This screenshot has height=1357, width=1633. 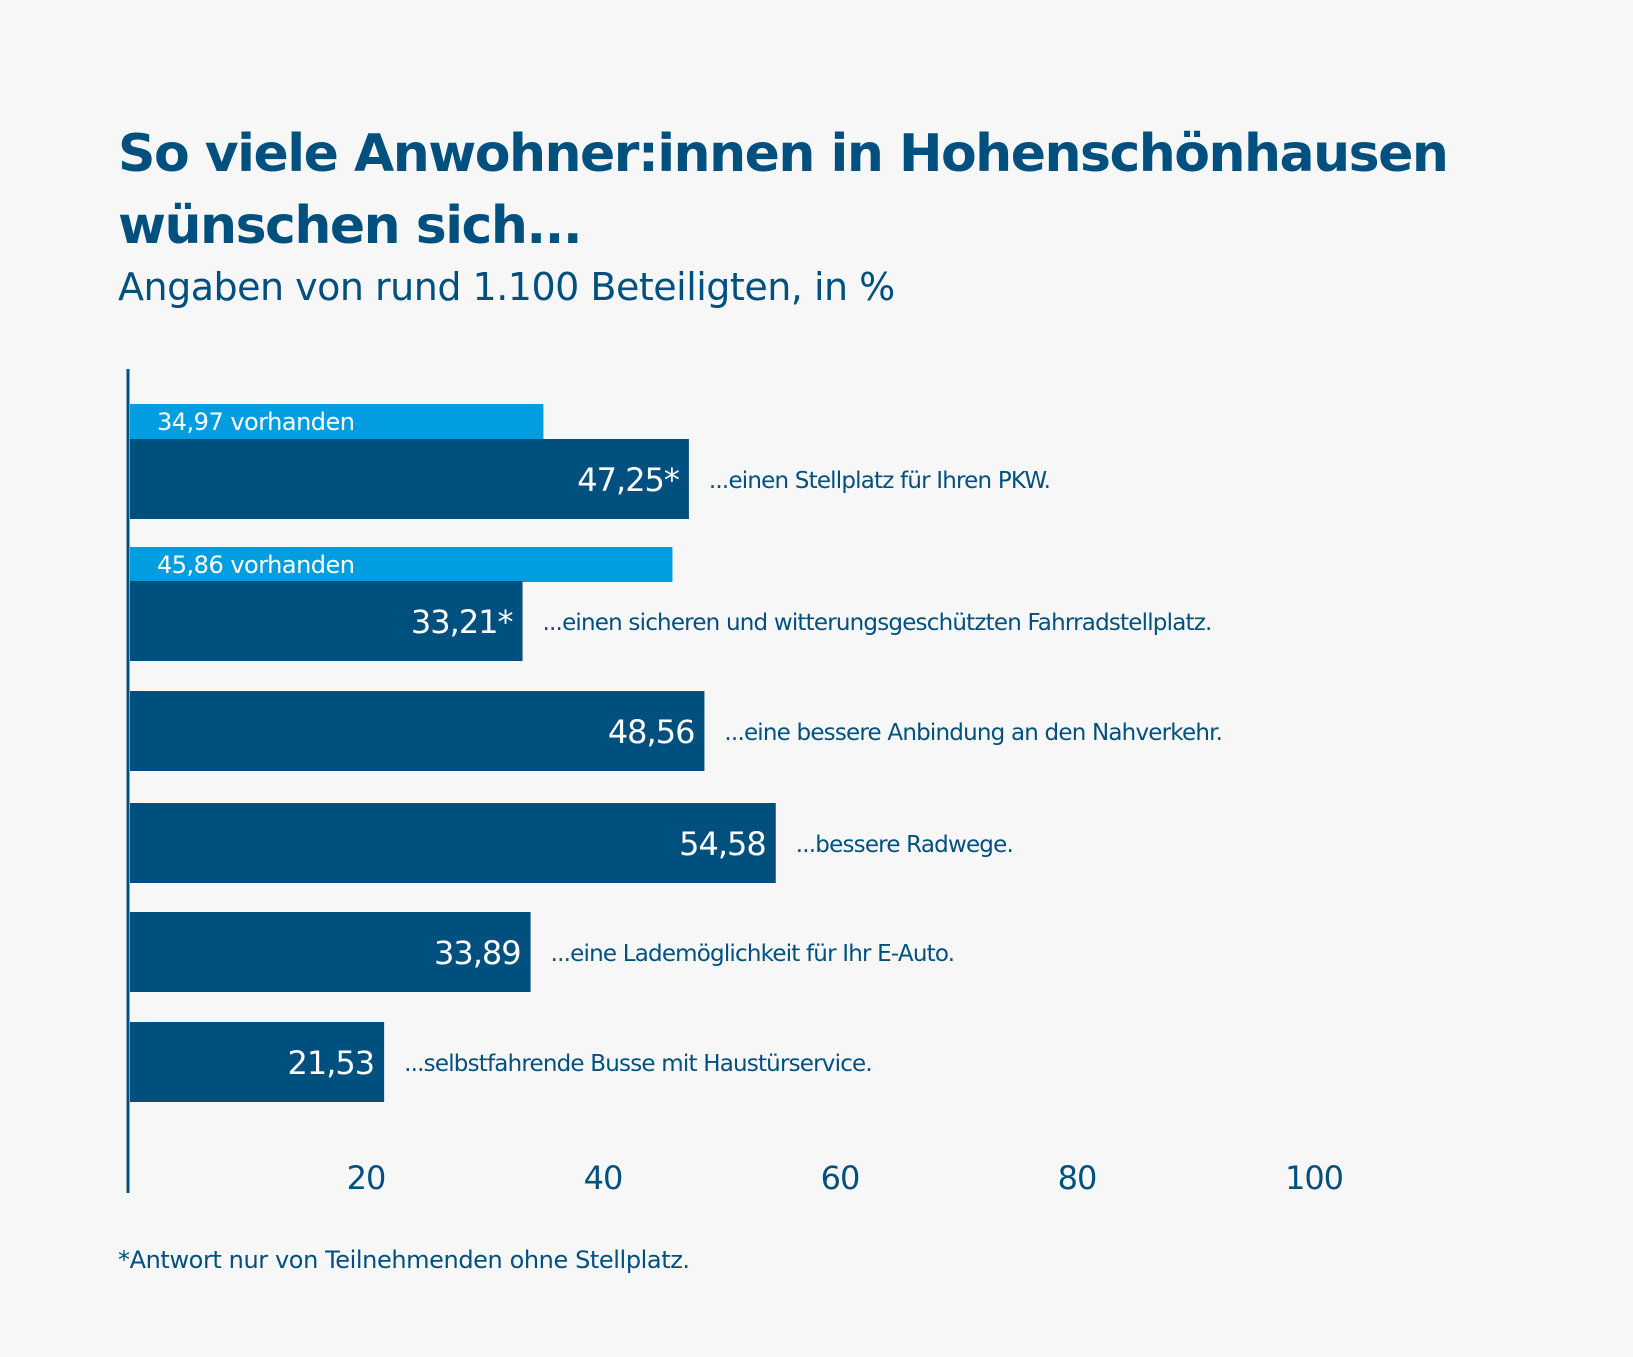 I want to click on x-tick-label: 40, so click(x=603, y=1178).